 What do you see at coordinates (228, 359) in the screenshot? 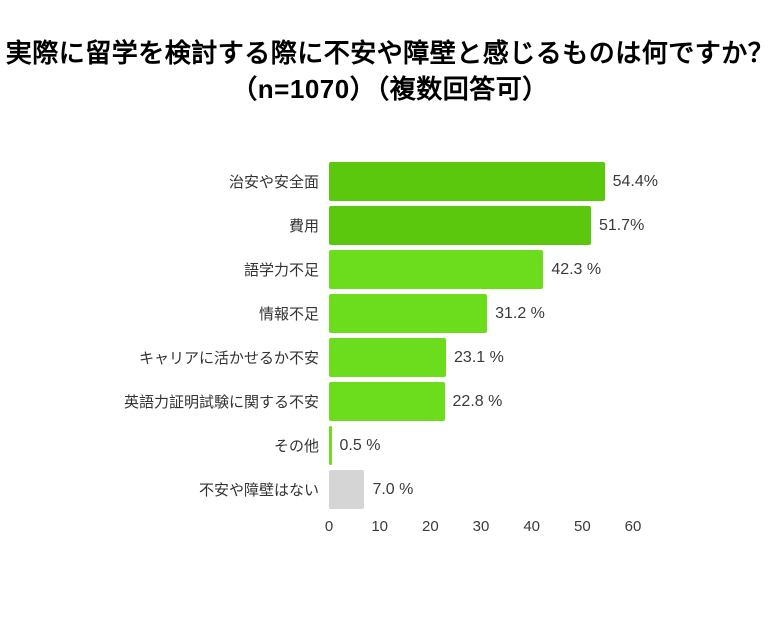
I see `category-label: キャリアに活かせるか不安` at bounding box center [228, 359].